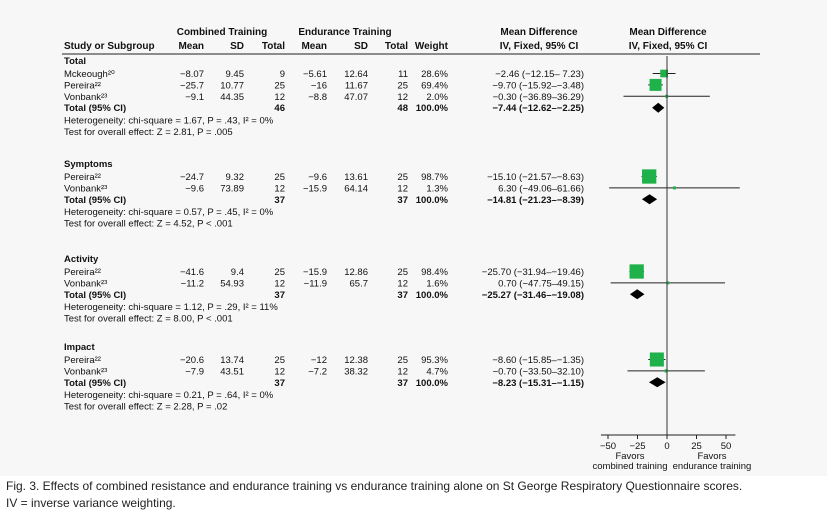  I want to click on endurance-sd: 65.7, so click(359, 283).